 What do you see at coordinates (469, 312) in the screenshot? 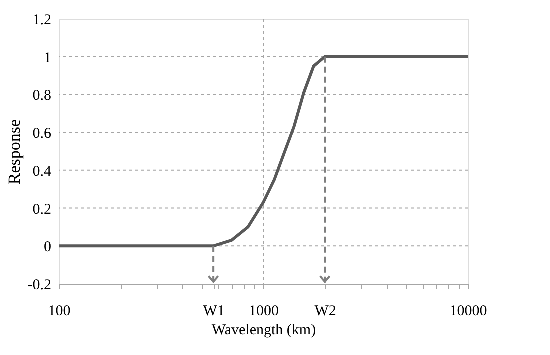
I see `x-tick-label: 10000` at bounding box center [469, 312].